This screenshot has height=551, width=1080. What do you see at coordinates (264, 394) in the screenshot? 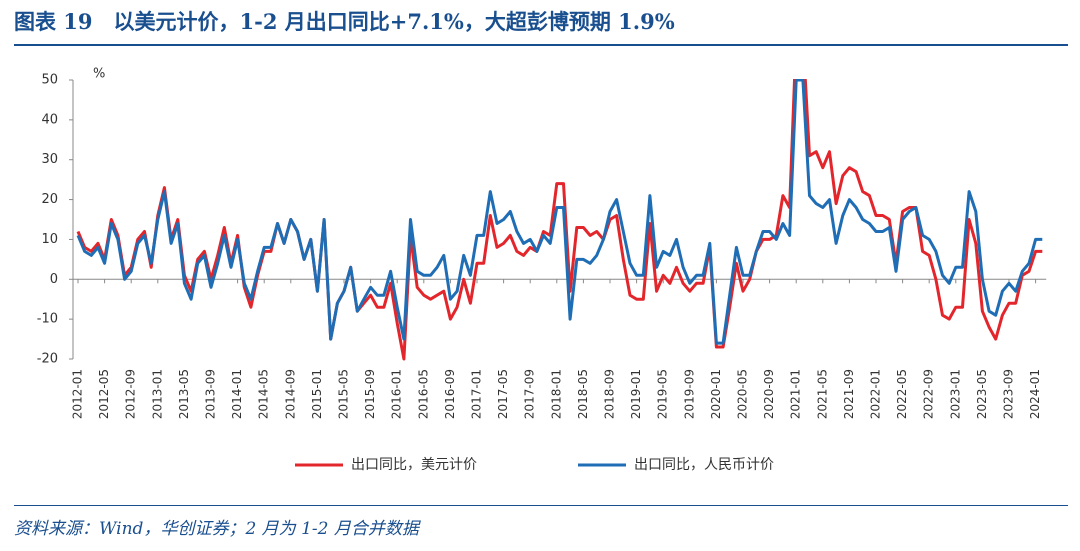
I see `x-tick-label: 2014-05` at bounding box center [264, 394].